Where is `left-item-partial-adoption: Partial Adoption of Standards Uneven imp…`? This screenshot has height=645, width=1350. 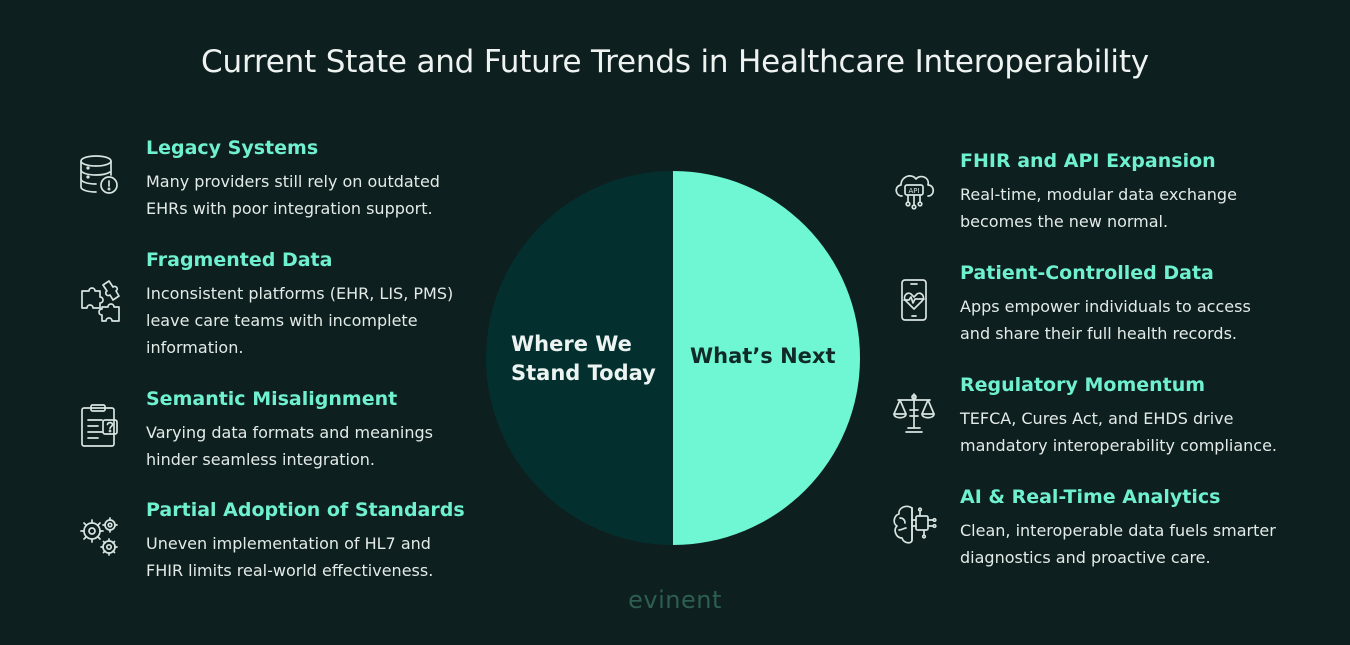 left-item-partial-adoption: Partial Adoption of Standards Uneven imp… is located at coordinates (283, 541).